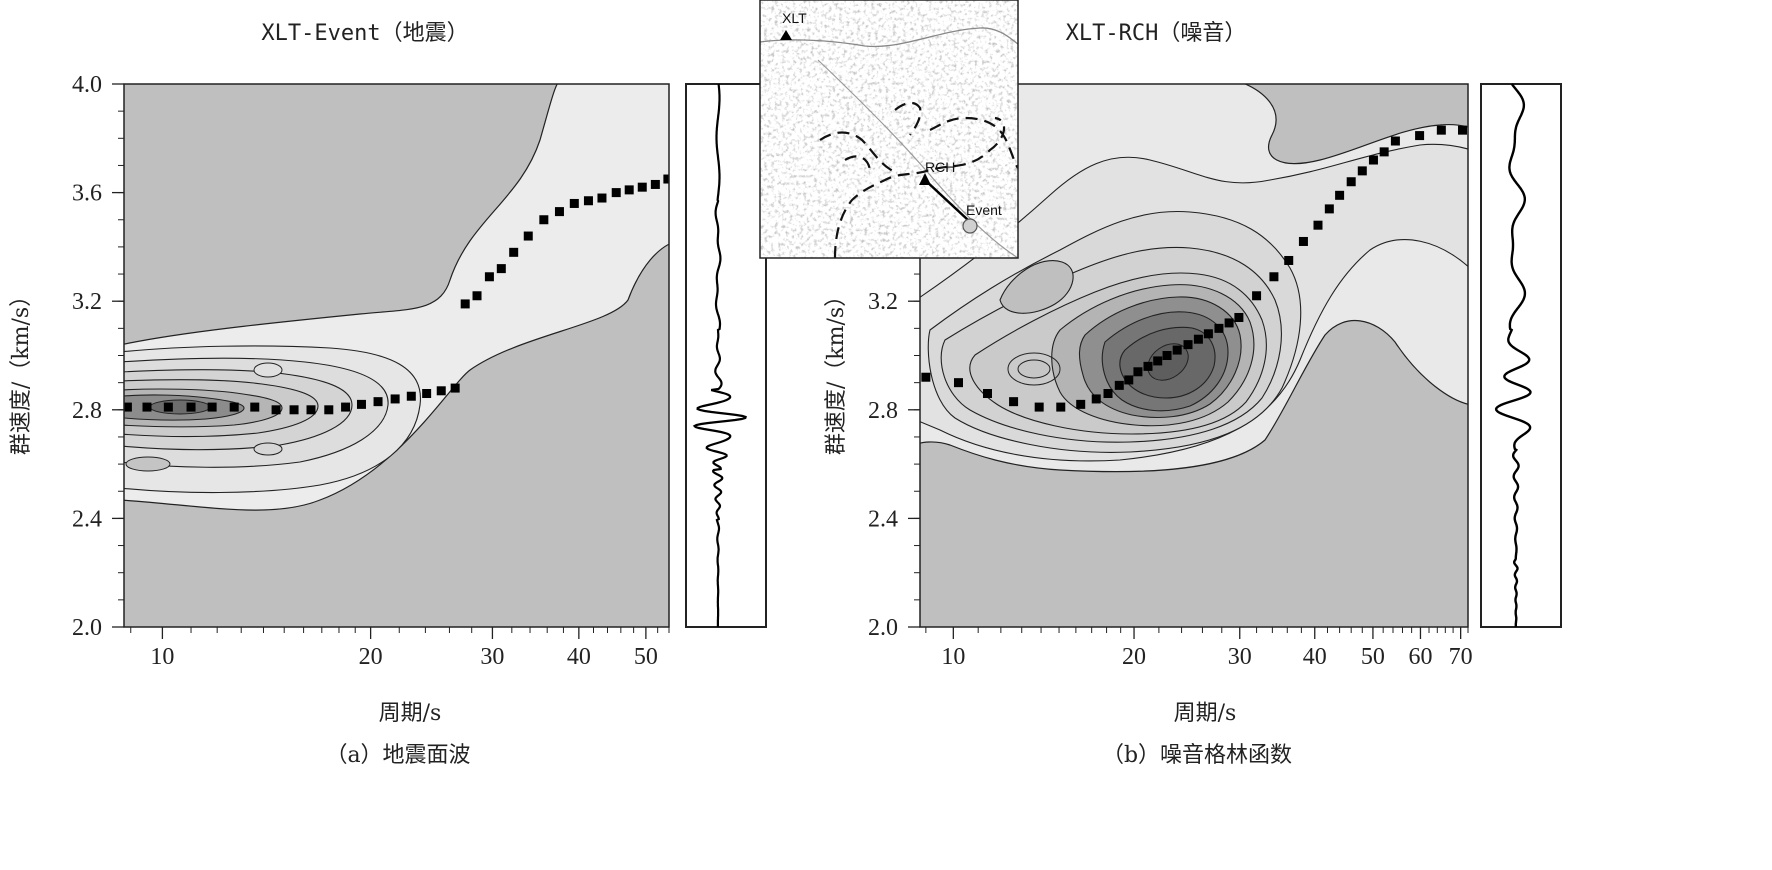 The image size is (1772, 870). I want to click on panel-b-y-tick-label: 2.4, so click(883, 519).